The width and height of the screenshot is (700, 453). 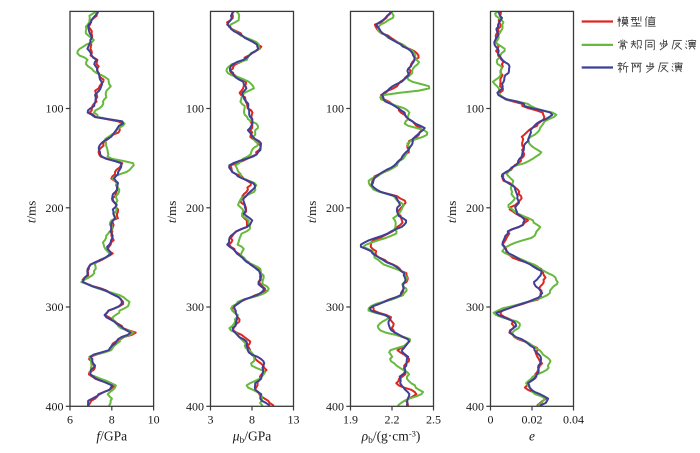 What do you see at coordinates (294, 419) in the screenshot?
I see `svg-text: 13` at bounding box center [294, 419].